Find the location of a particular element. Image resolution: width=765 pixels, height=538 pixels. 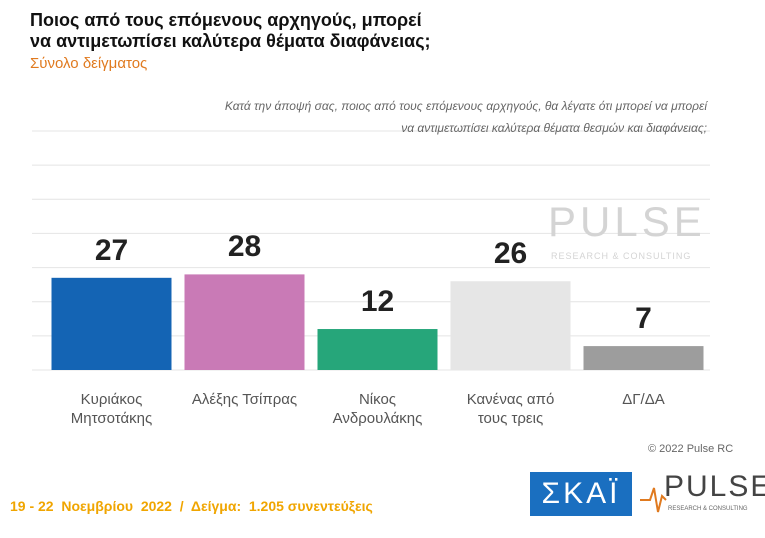

value-label: 27 is located at coordinates (111, 250).